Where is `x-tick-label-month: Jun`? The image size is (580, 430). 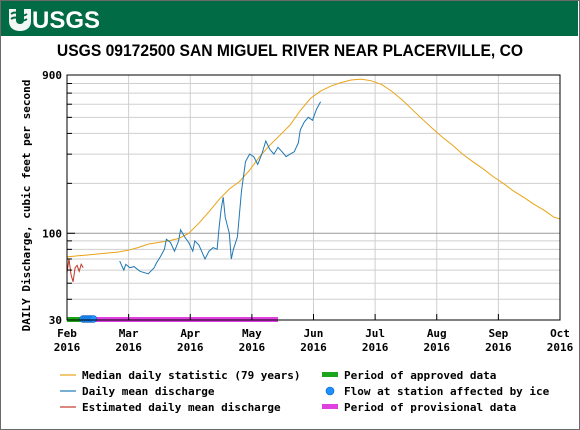 x-tick-label-month: Jun is located at coordinates (314, 333).